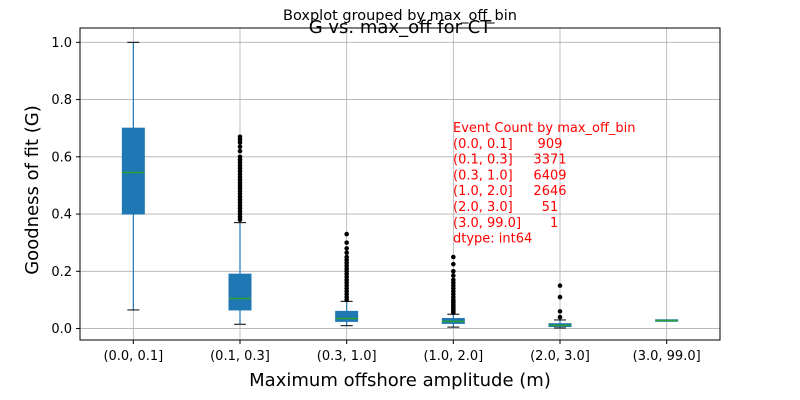 This screenshot has width=800, height=400. I want to click on x-tick-label: (1.0, 2.0], so click(453, 356).